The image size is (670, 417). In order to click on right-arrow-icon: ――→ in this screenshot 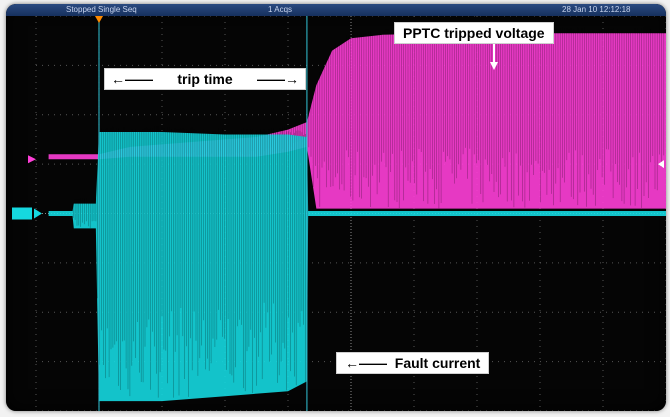, I will do `click(278, 79)`.